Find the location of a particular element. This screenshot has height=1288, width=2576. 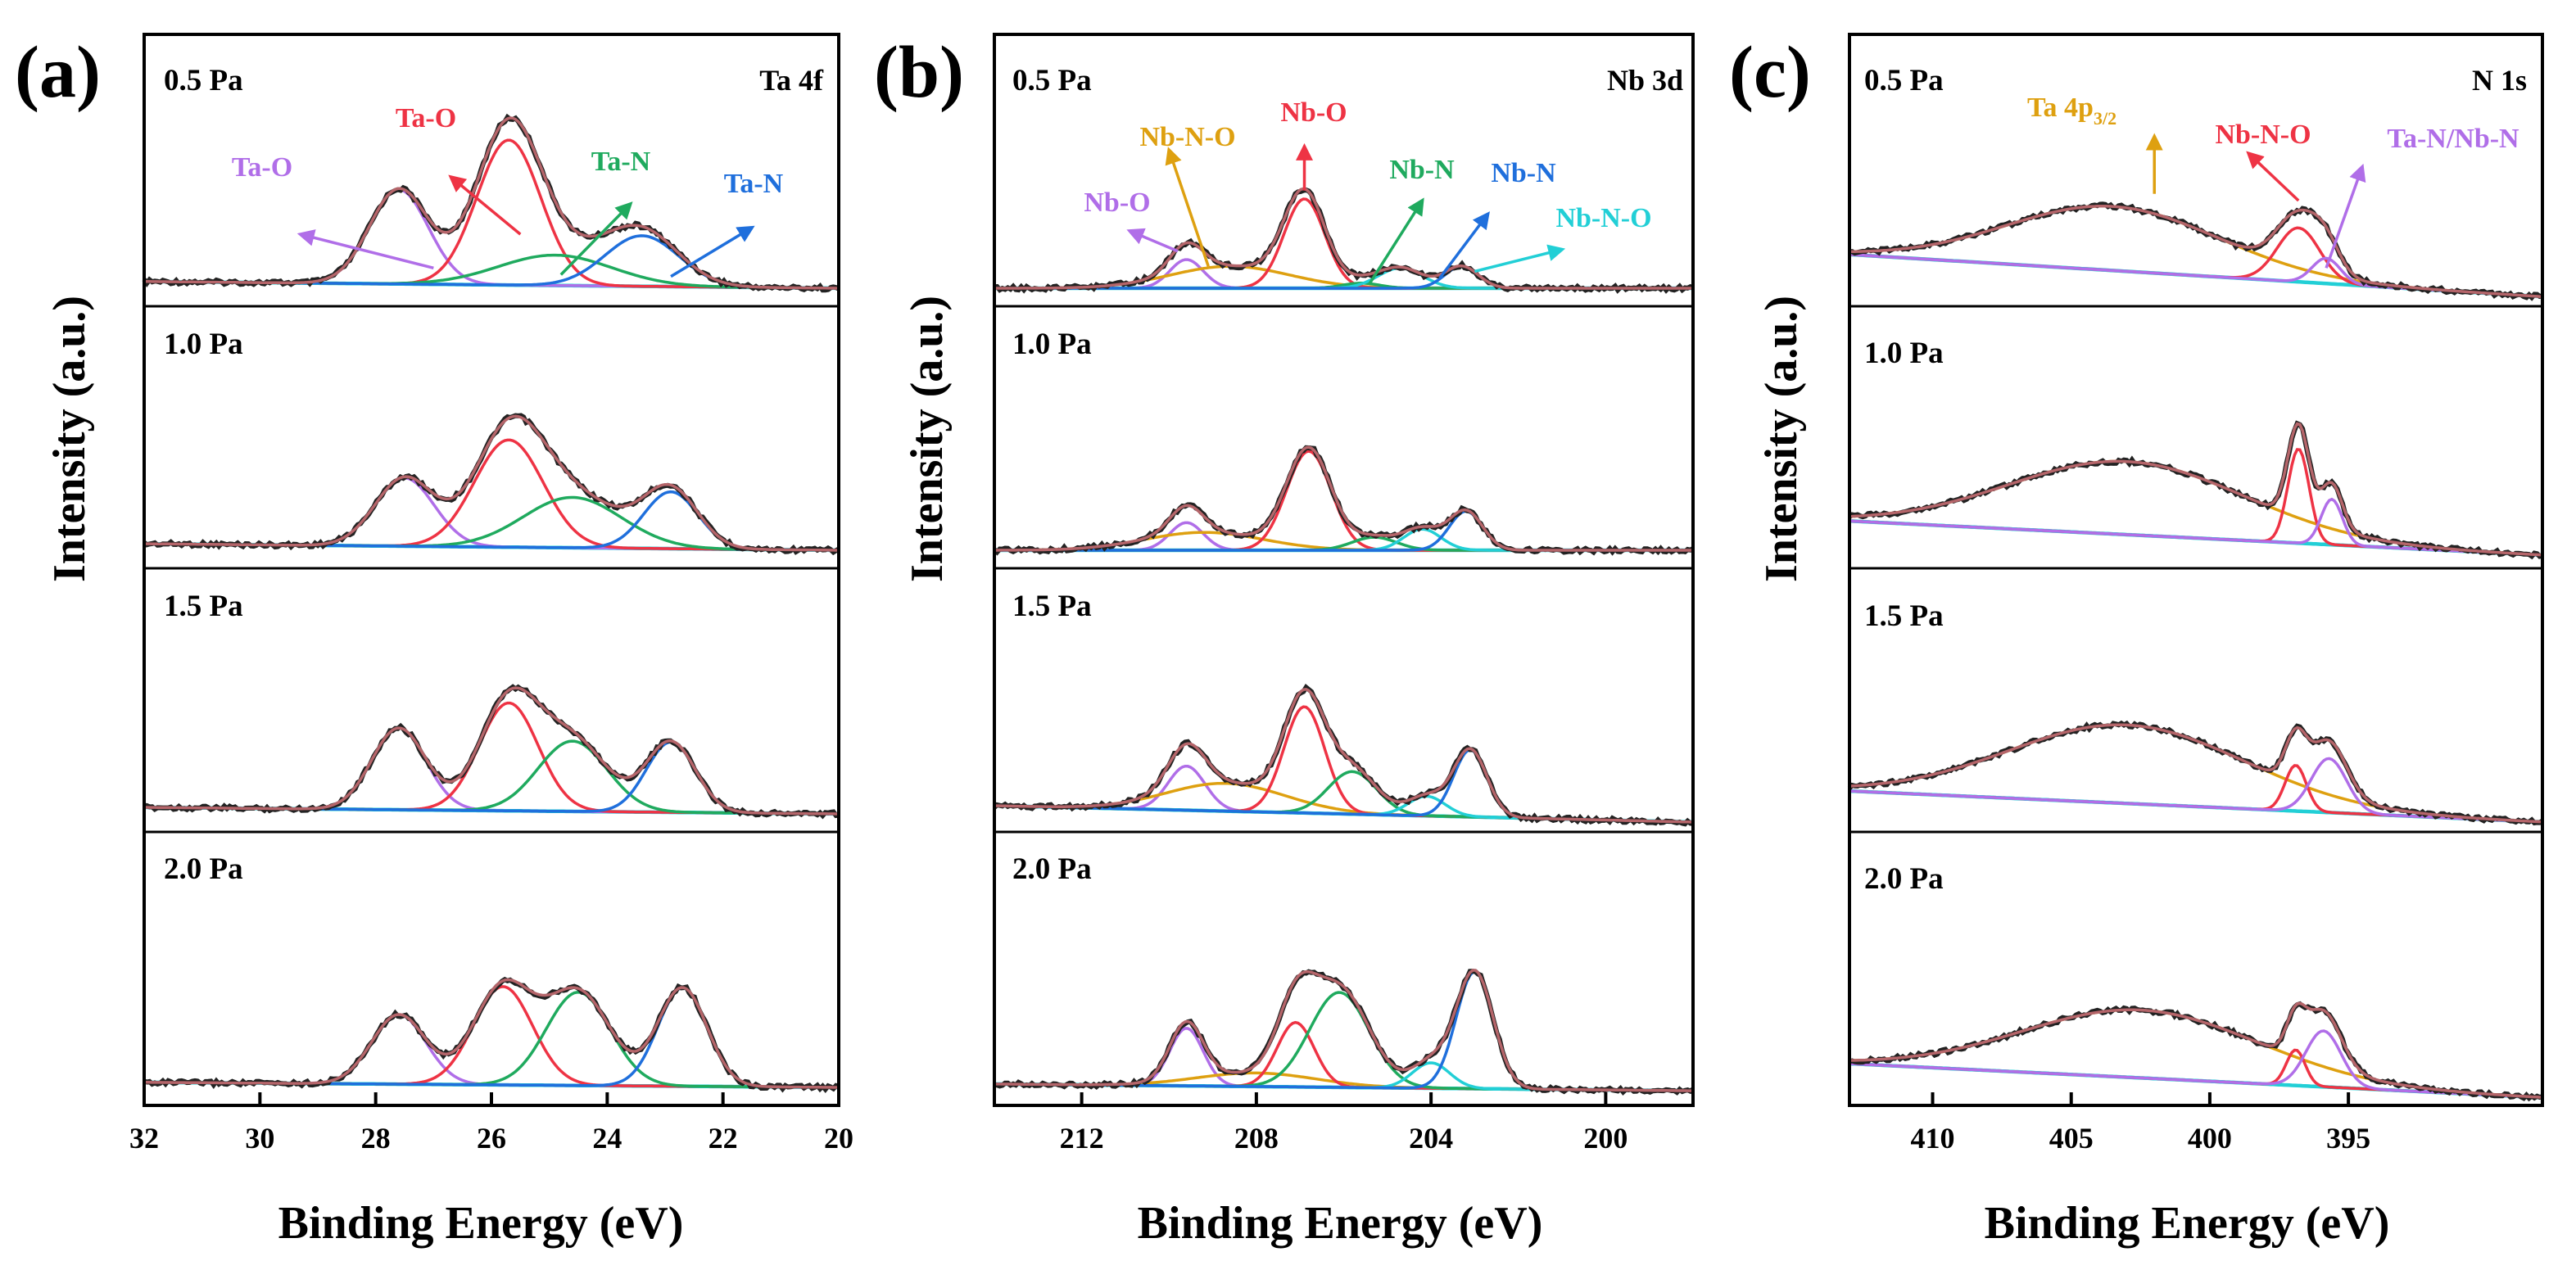

element-label: Ta 4f is located at coordinates (791, 80).